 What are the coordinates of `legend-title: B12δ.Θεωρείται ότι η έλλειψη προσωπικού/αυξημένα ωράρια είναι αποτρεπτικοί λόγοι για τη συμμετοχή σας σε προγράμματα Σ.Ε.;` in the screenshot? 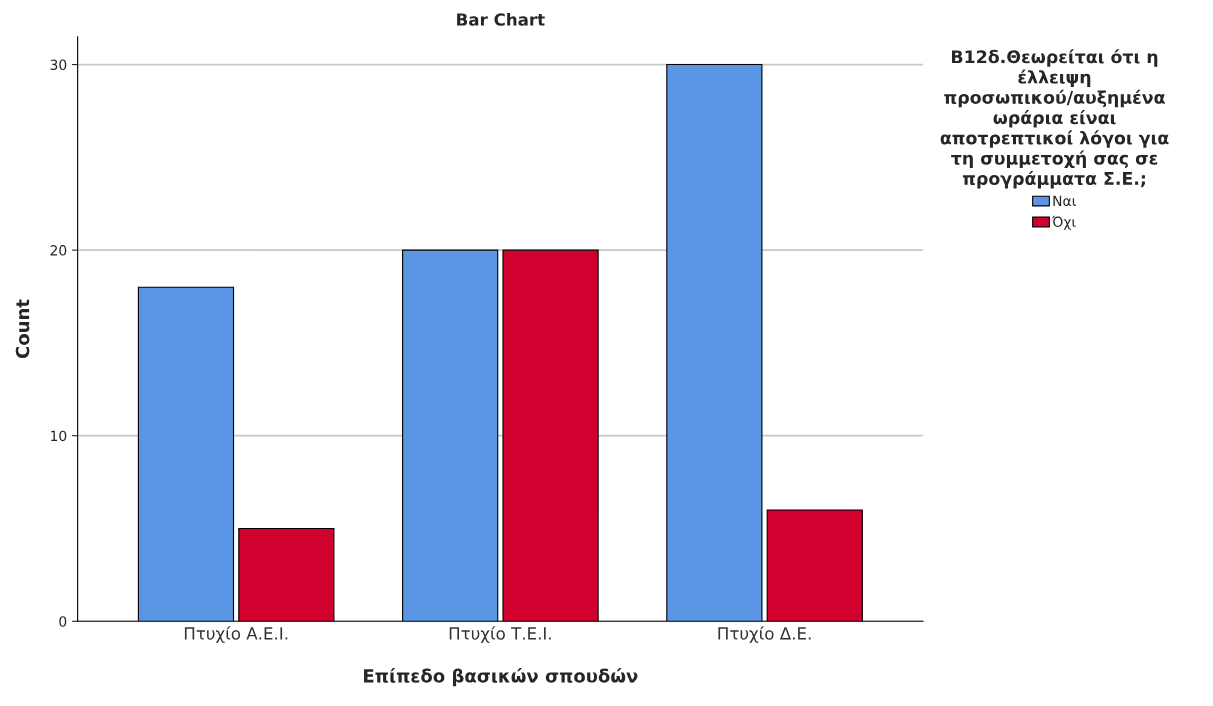 It's located at (1054, 119).